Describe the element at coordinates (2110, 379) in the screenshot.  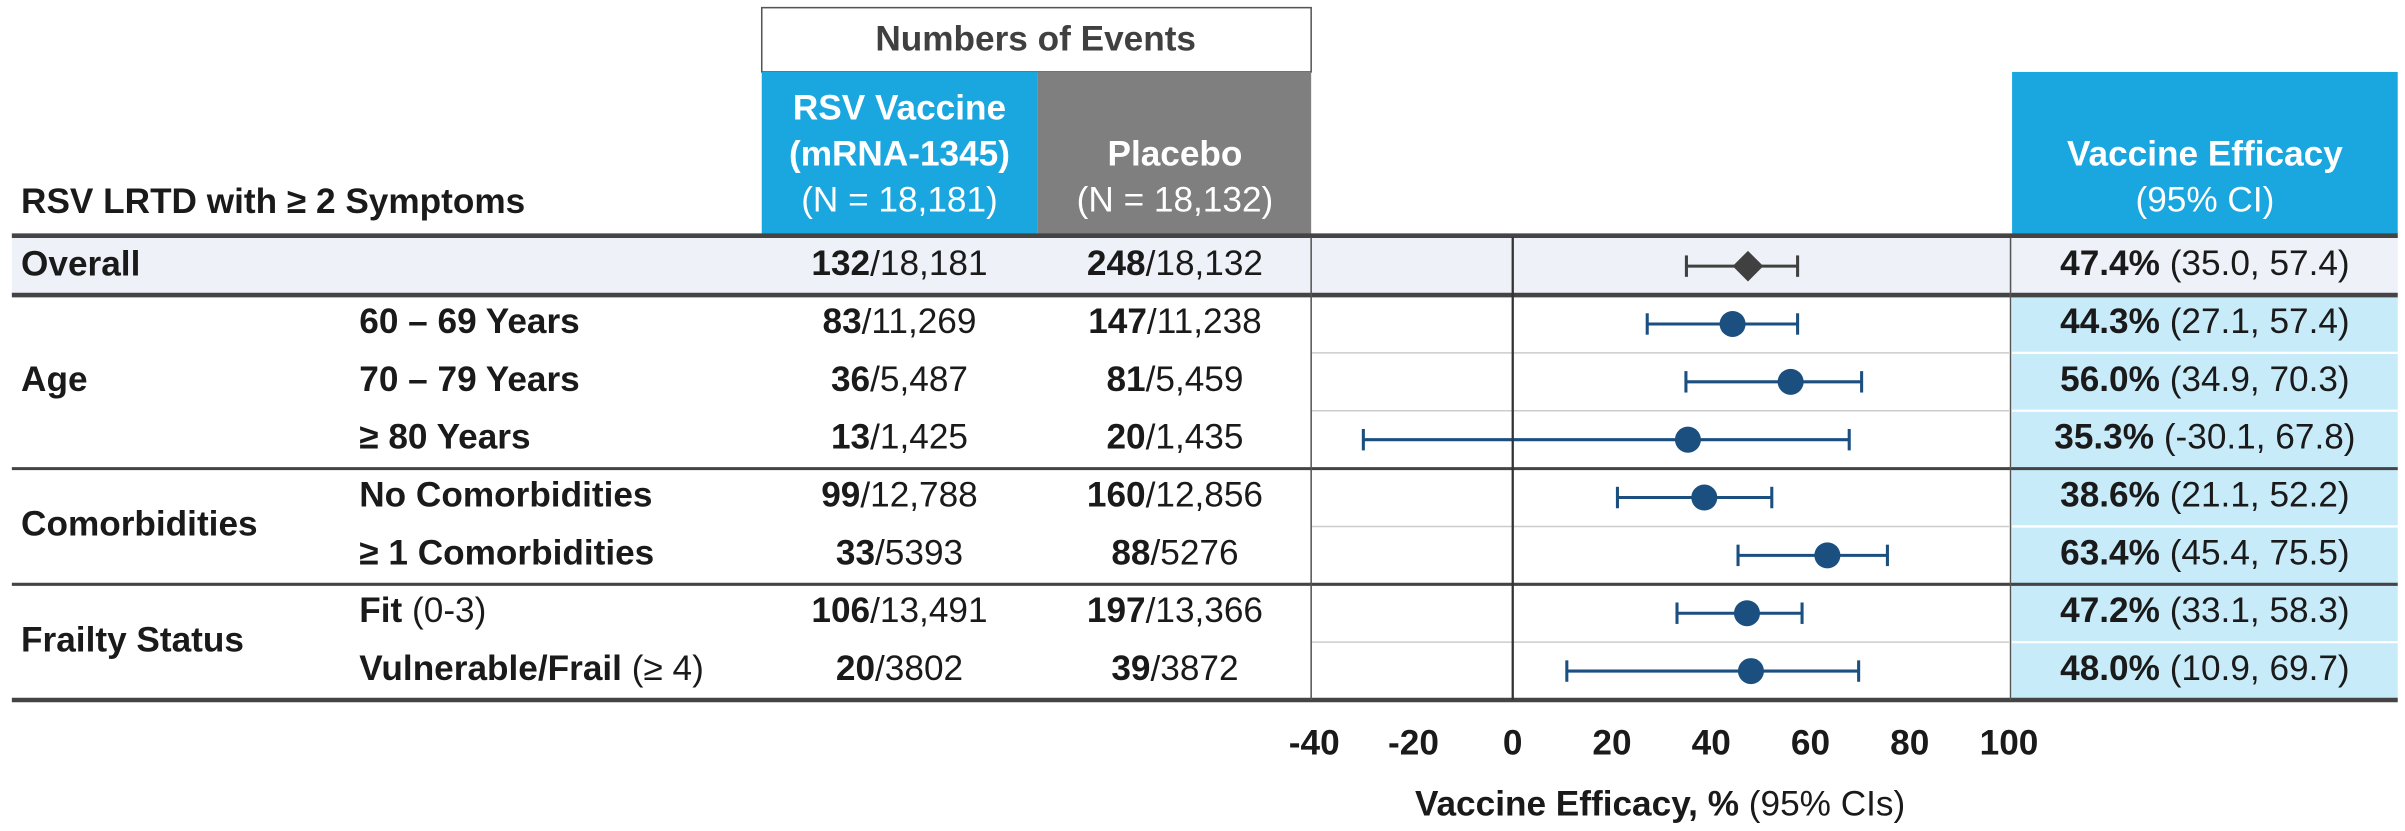
I see `efficacy-estimate: 56.0%` at that location.